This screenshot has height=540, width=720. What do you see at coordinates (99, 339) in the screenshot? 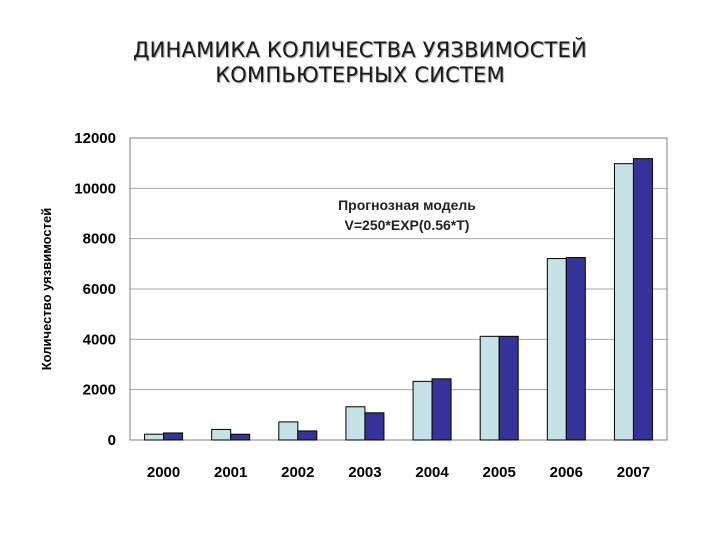
I see `y-tick-label: 4000` at bounding box center [99, 339].